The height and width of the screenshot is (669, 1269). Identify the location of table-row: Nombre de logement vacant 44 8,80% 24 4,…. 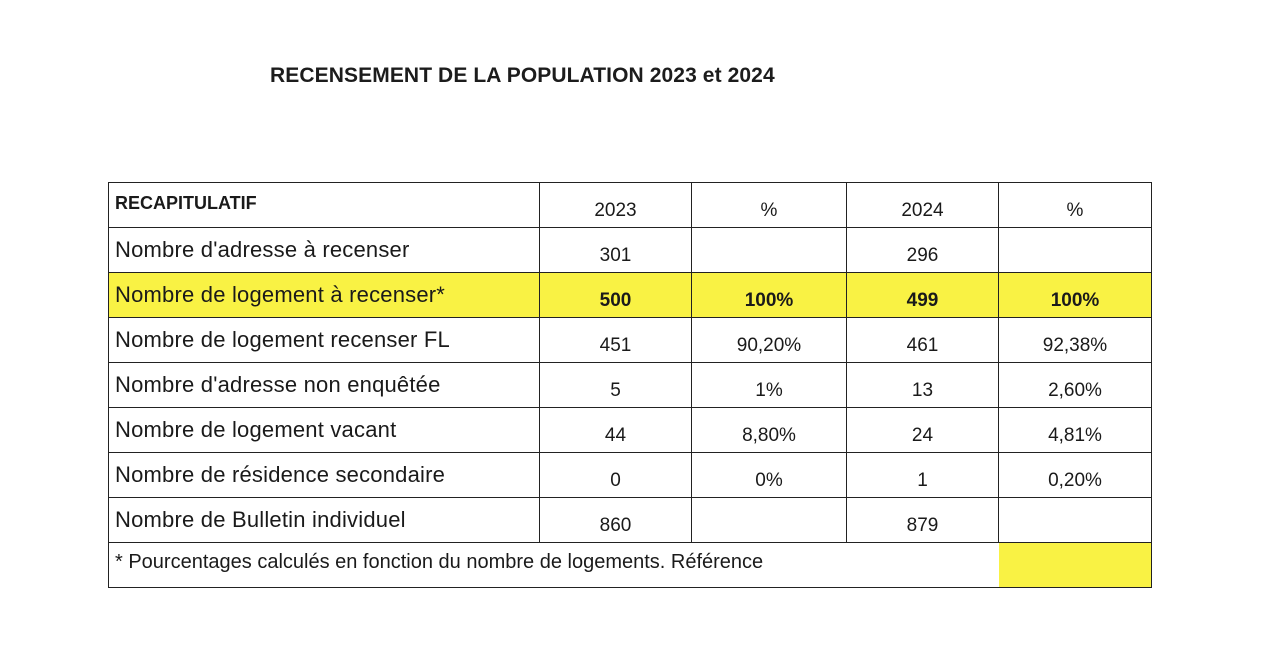
(630, 430).